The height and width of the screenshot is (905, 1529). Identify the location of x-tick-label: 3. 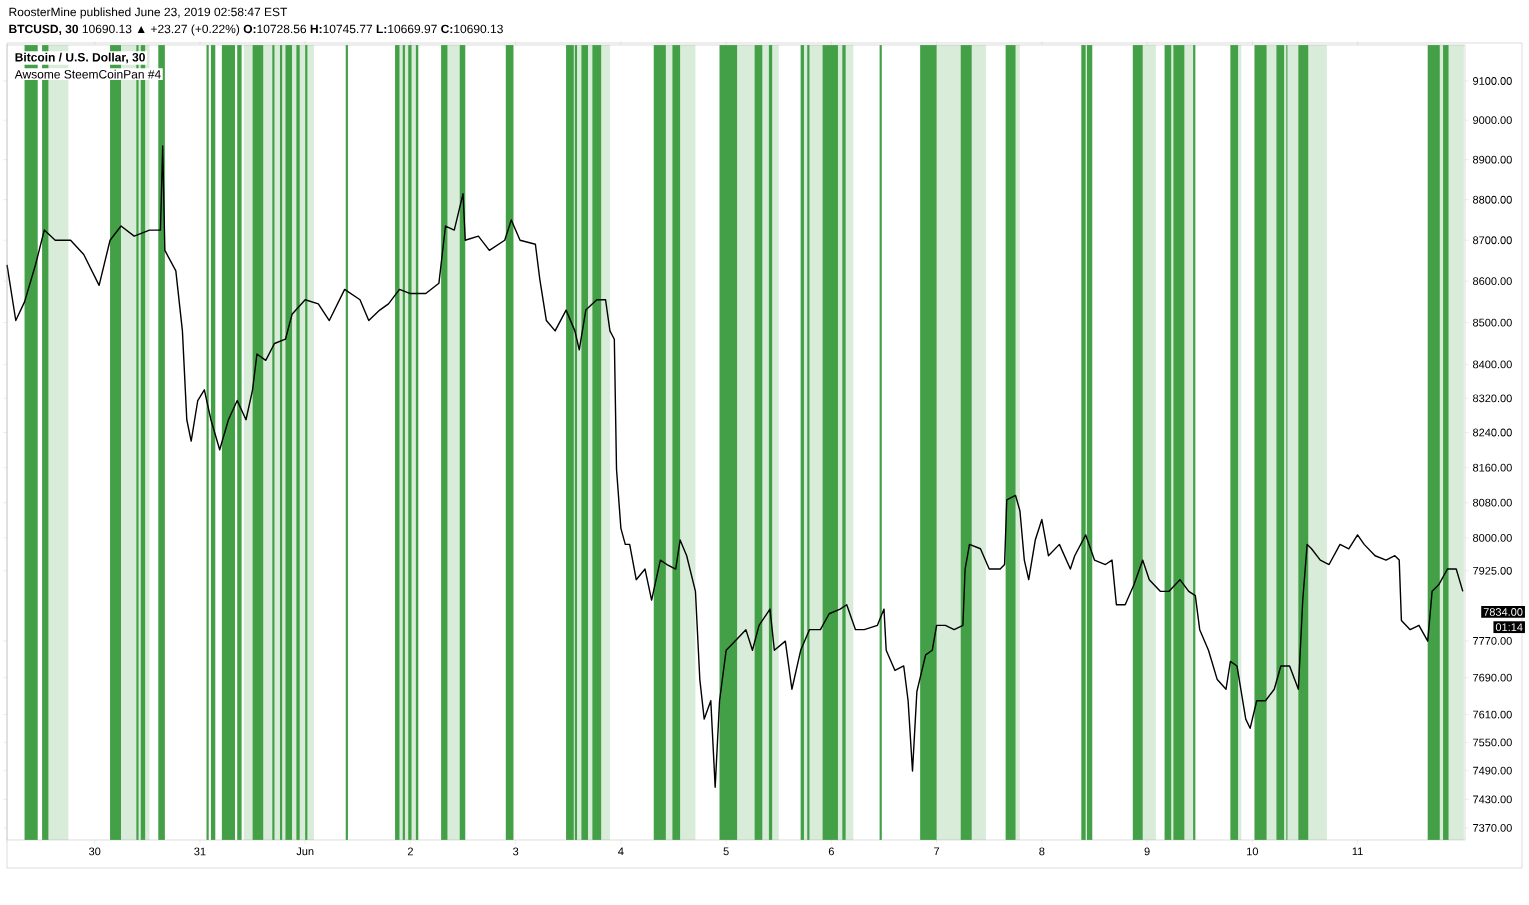
(516, 851).